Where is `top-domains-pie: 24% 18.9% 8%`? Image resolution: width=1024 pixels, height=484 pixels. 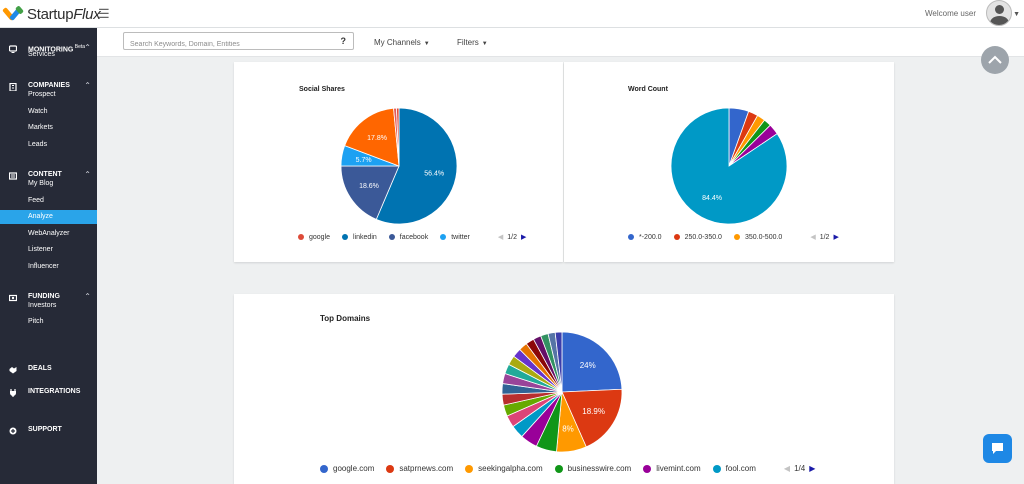 top-domains-pie: 24% 18.9% 8% is located at coordinates (562, 392).